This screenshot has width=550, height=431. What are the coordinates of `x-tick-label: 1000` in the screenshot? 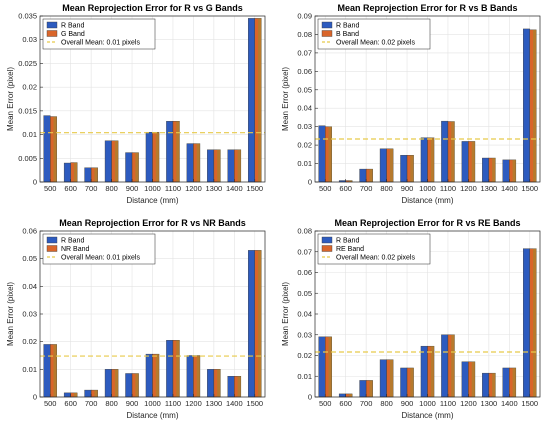 It's located at (152, 403).